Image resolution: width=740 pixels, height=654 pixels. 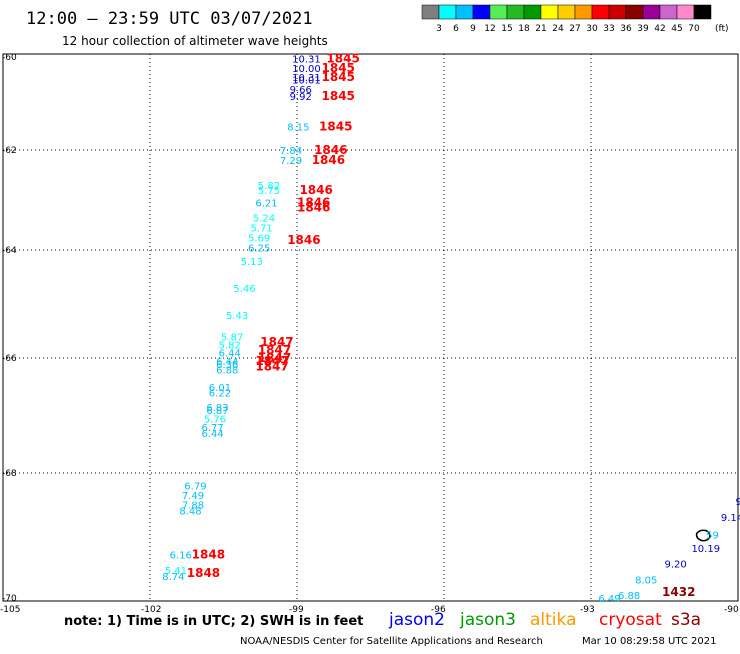 What do you see at coordinates (678, 592) in the screenshot?
I see `pass-time-label: 1432` at bounding box center [678, 592].